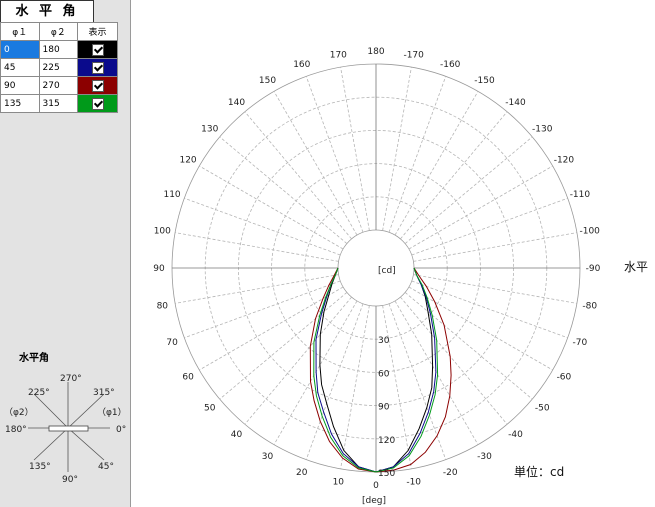 Image resolution: width=655 pixels, height=507 pixels. I want to click on luminaire-icon, so click(68, 428).